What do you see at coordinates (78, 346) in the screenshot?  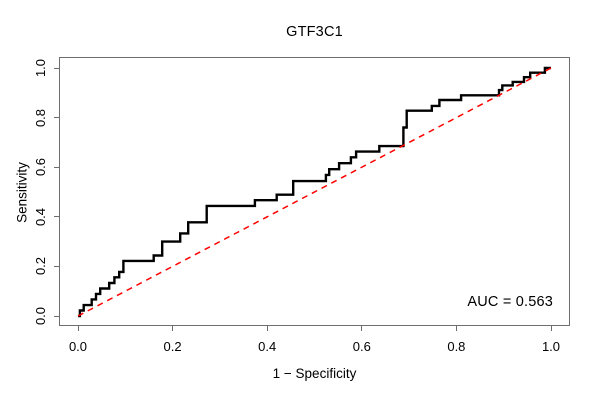 I see `x-tick-label: 0.0` at bounding box center [78, 346].